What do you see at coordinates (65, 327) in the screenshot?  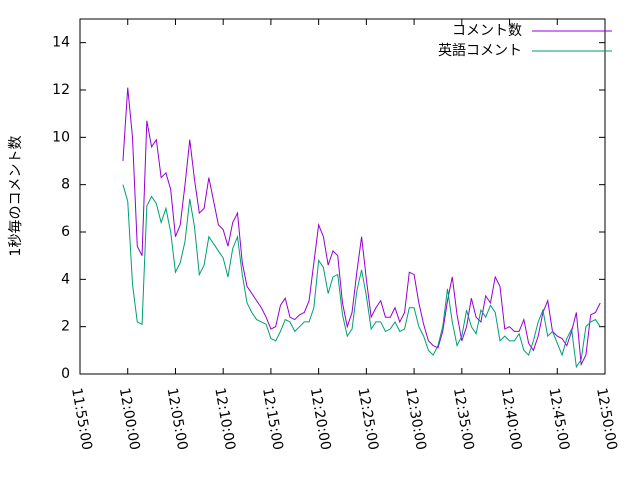 I see `y-tick-label: 2` at bounding box center [65, 327].